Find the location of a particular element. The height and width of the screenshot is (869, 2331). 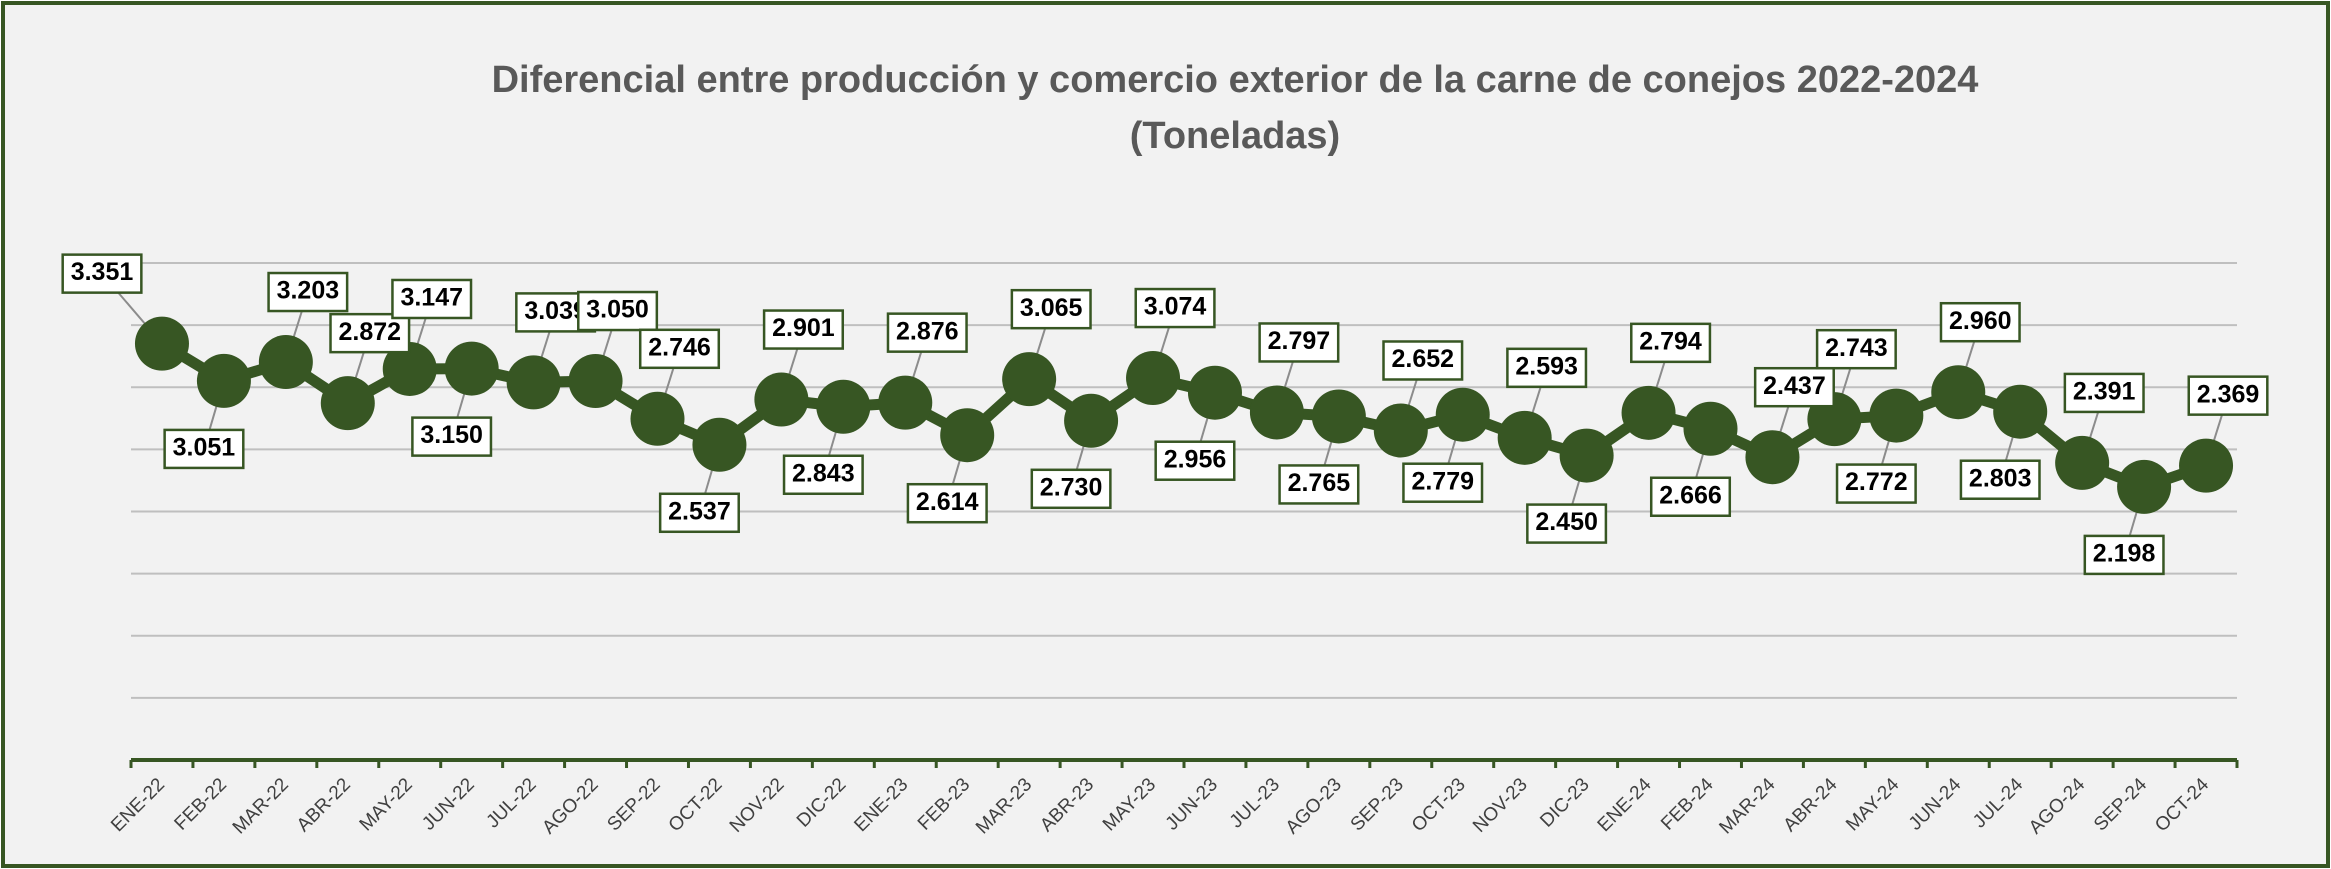

data-label-group: 2.794 is located at coordinates (1671, 343).